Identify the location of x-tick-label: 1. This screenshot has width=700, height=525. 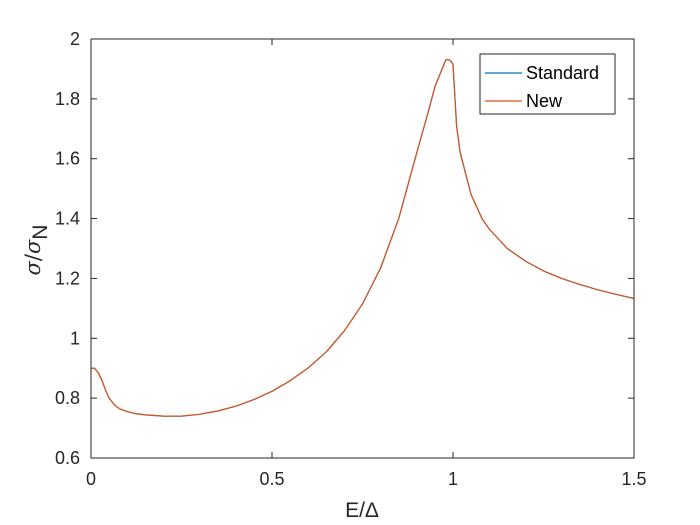
(453, 479).